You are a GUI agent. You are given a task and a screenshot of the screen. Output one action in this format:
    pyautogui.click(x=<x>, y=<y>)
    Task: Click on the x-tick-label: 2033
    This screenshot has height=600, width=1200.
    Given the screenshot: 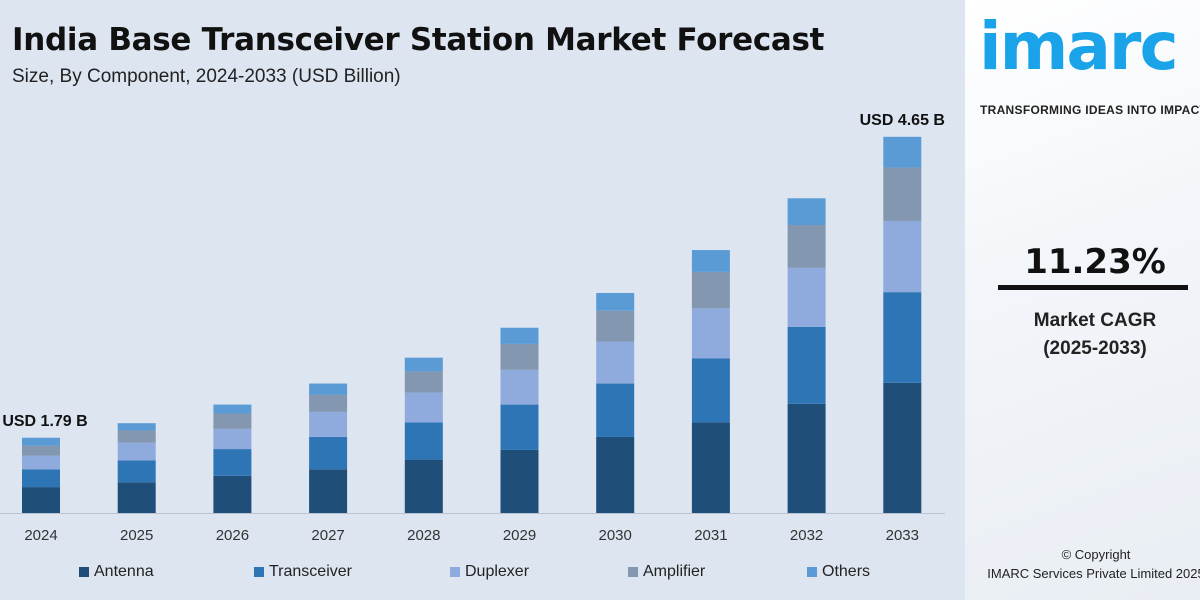 What is the action you would take?
    pyautogui.click(x=902, y=535)
    